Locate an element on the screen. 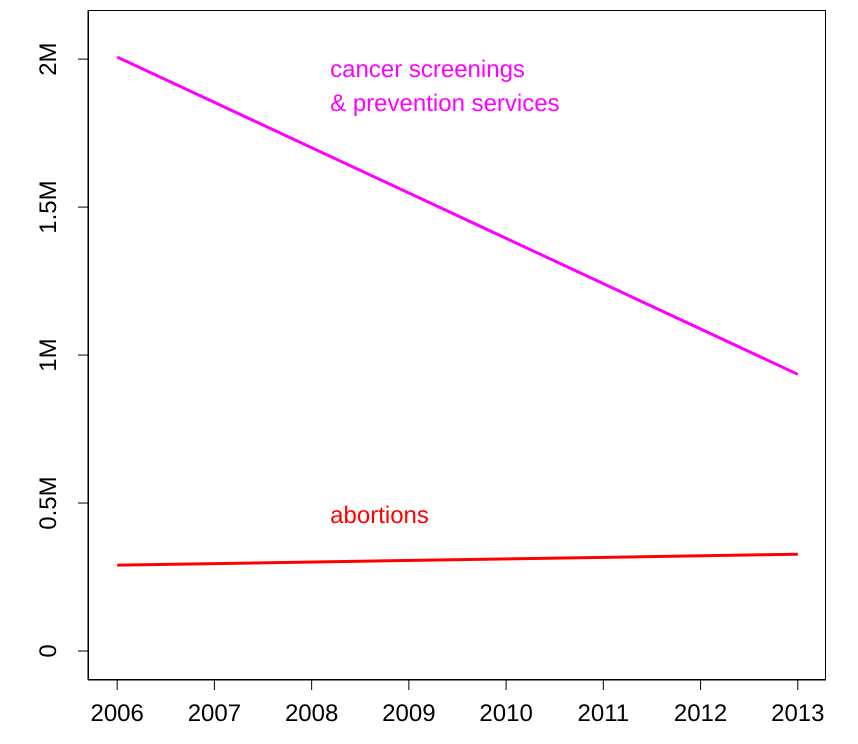 The width and height of the screenshot is (858, 744). y-tick-label: 2M is located at coordinates (48, 59).